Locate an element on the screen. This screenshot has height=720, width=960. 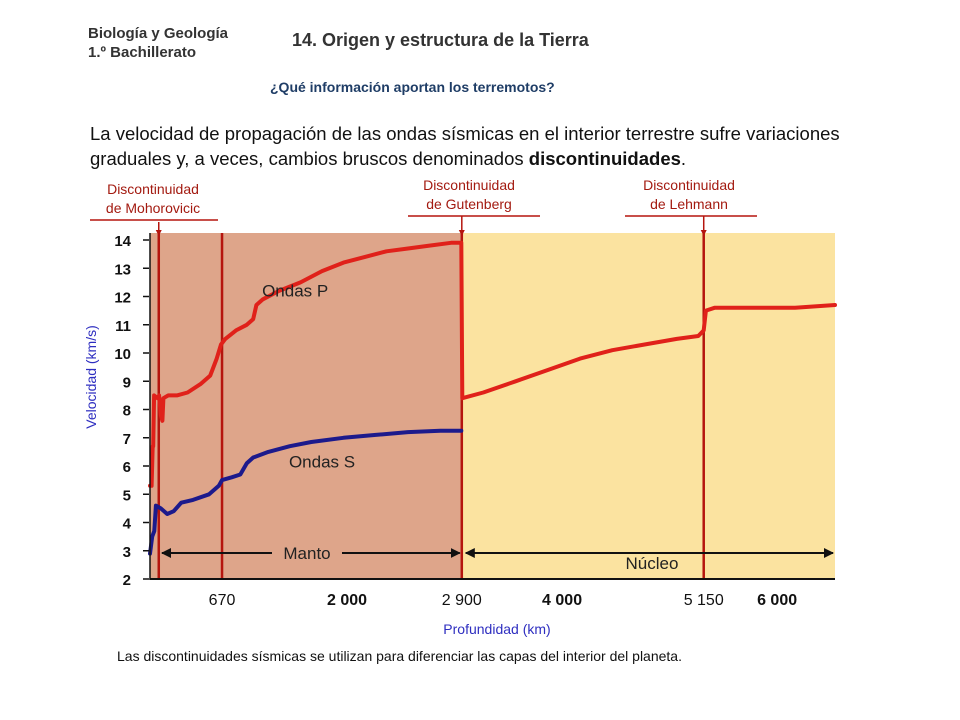
y-tick-label: 9 is located at coordinates (127, 382).